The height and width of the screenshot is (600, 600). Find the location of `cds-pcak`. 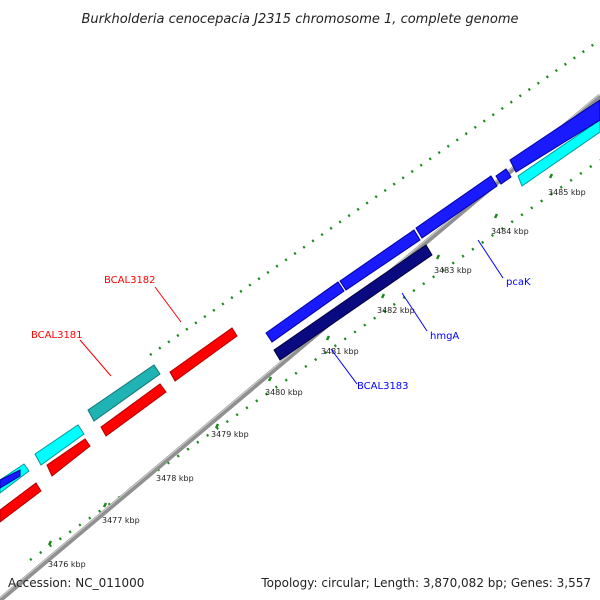

cds-pcak is located at coordinates (456, 207).